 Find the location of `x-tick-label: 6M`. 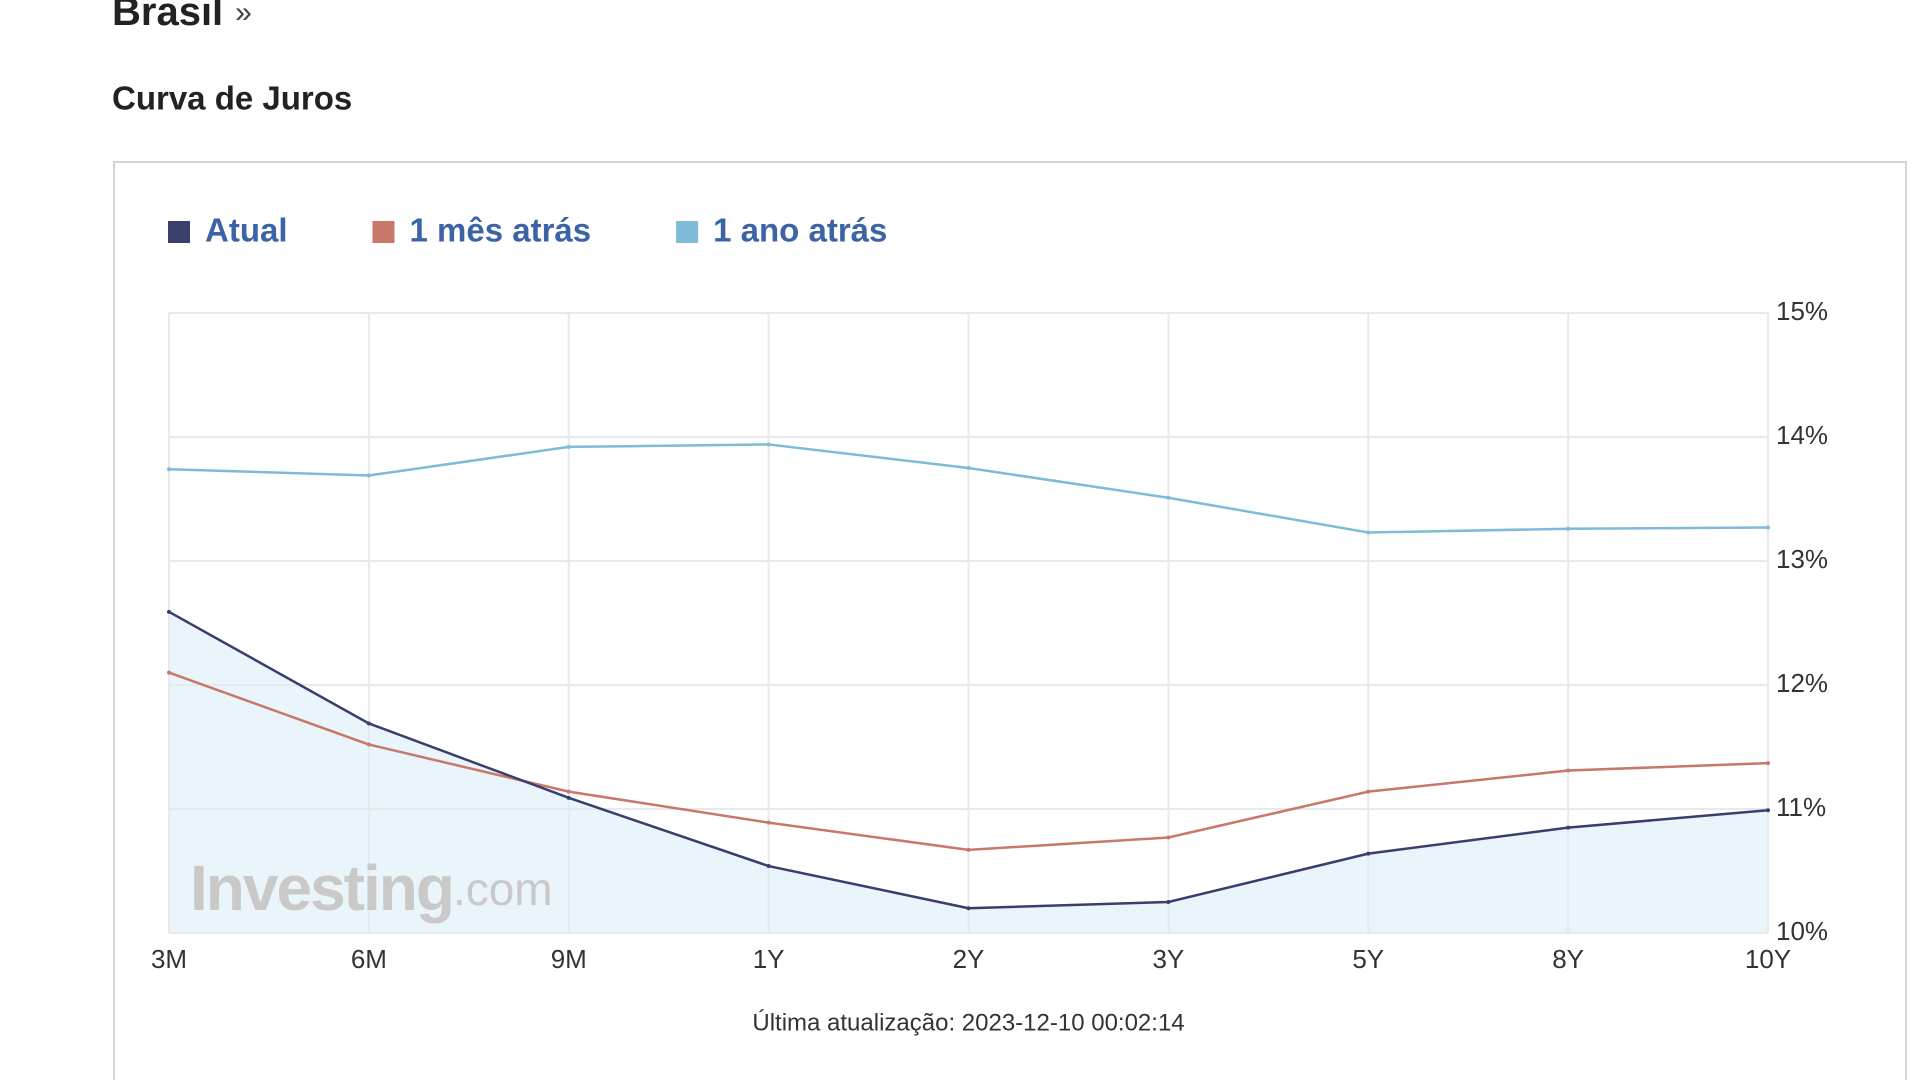

x-tick-label: 6M is located at coordinates (369, 959).